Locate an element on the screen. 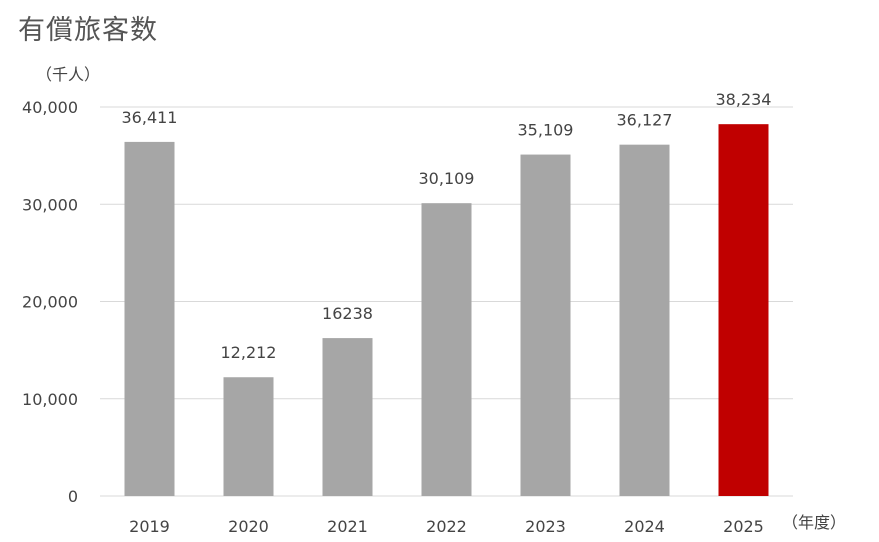 Image resolution: width=879 pixels, height=542 pixels. data-label-2022: 30,109 is located at coordinates (447, 178).